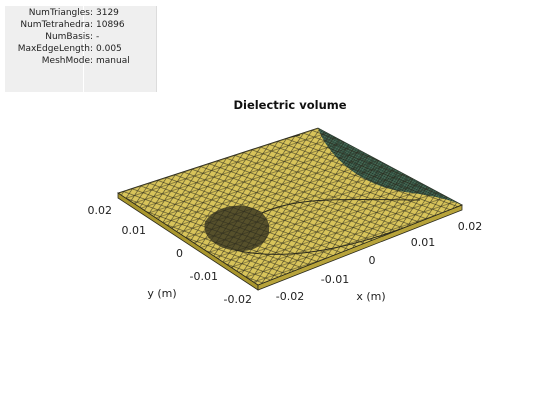  What do you see at coordinates (100, 210) in the screenshot?
I see `y-tick-label: 0.02` at bounding box center [100, 210].